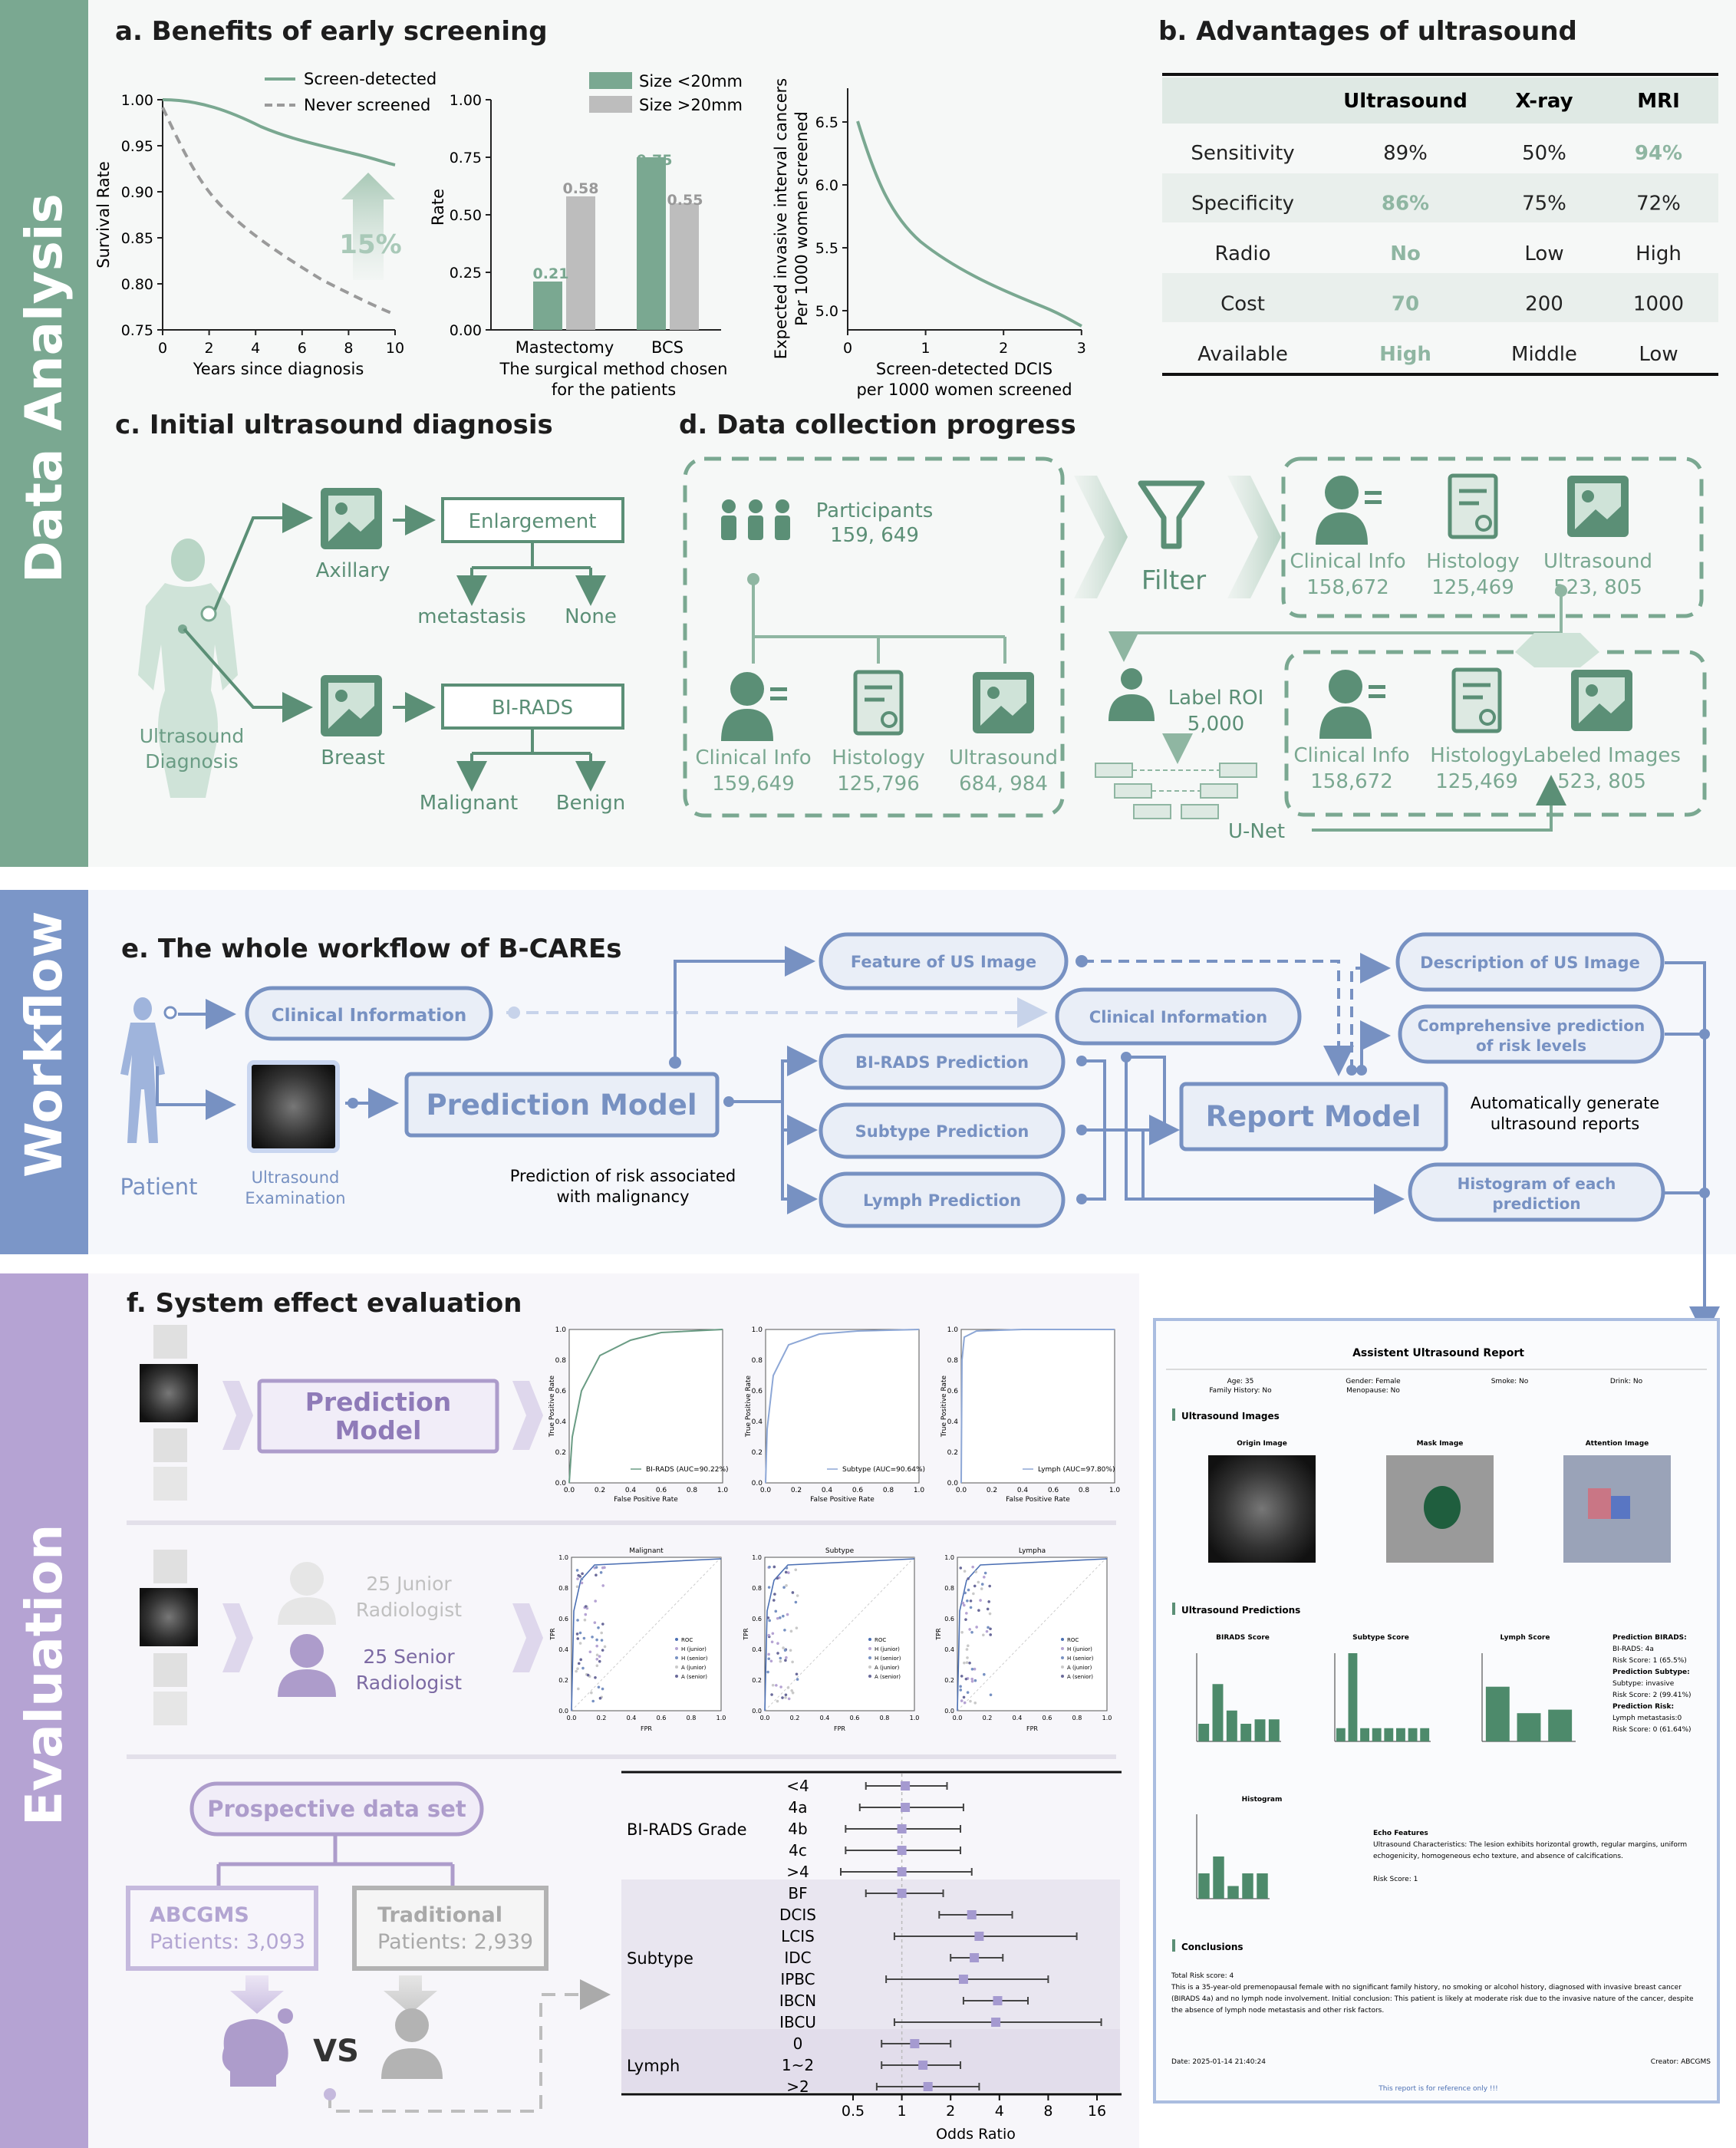  Describe the element at coordinates (1351, 781) in the screenshot. I see `data-item-count: 158,672` at that location.